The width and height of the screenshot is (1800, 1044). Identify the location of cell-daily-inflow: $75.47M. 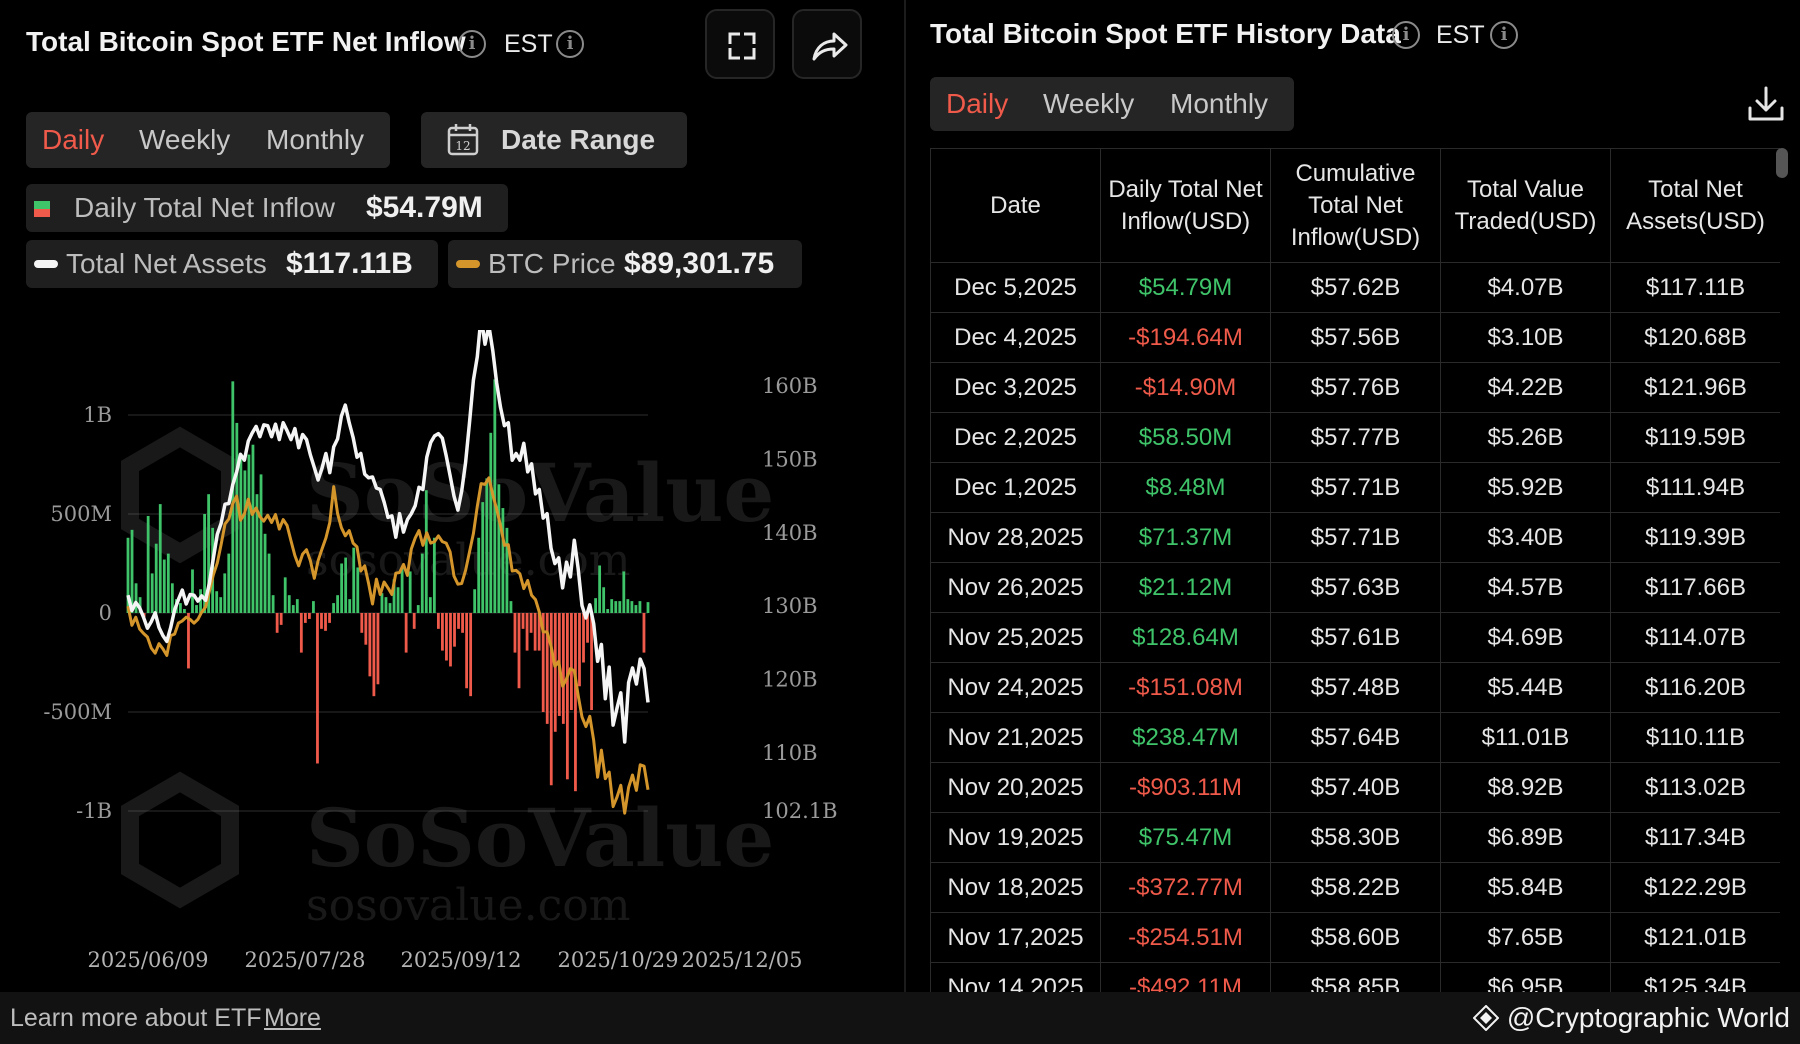
(1185, 837).